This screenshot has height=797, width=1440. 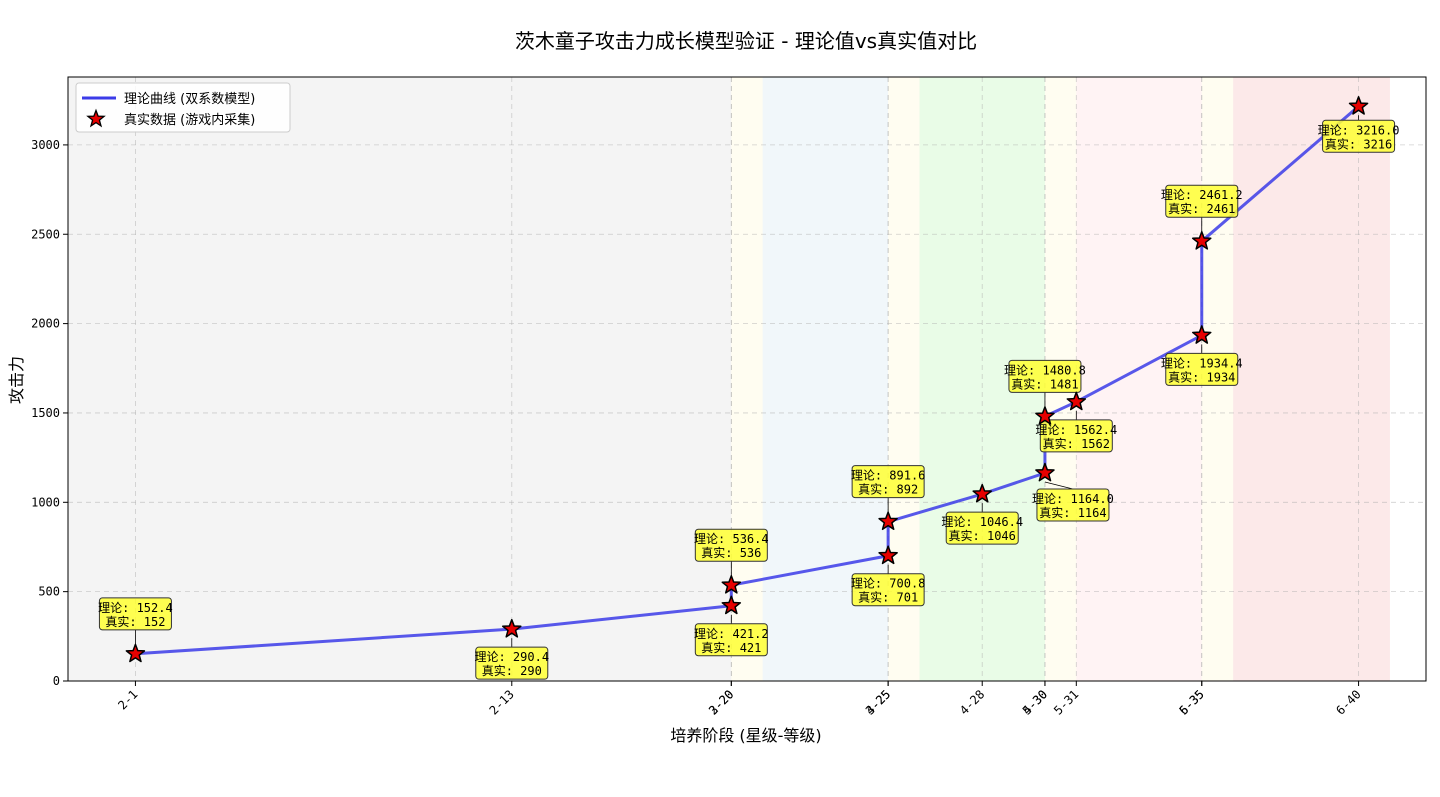 What do you see at coordinates (511, 657) in the screenshot?
I see `annotation-theory-text: 理论: 290.4` at bounding box center [511, 657].